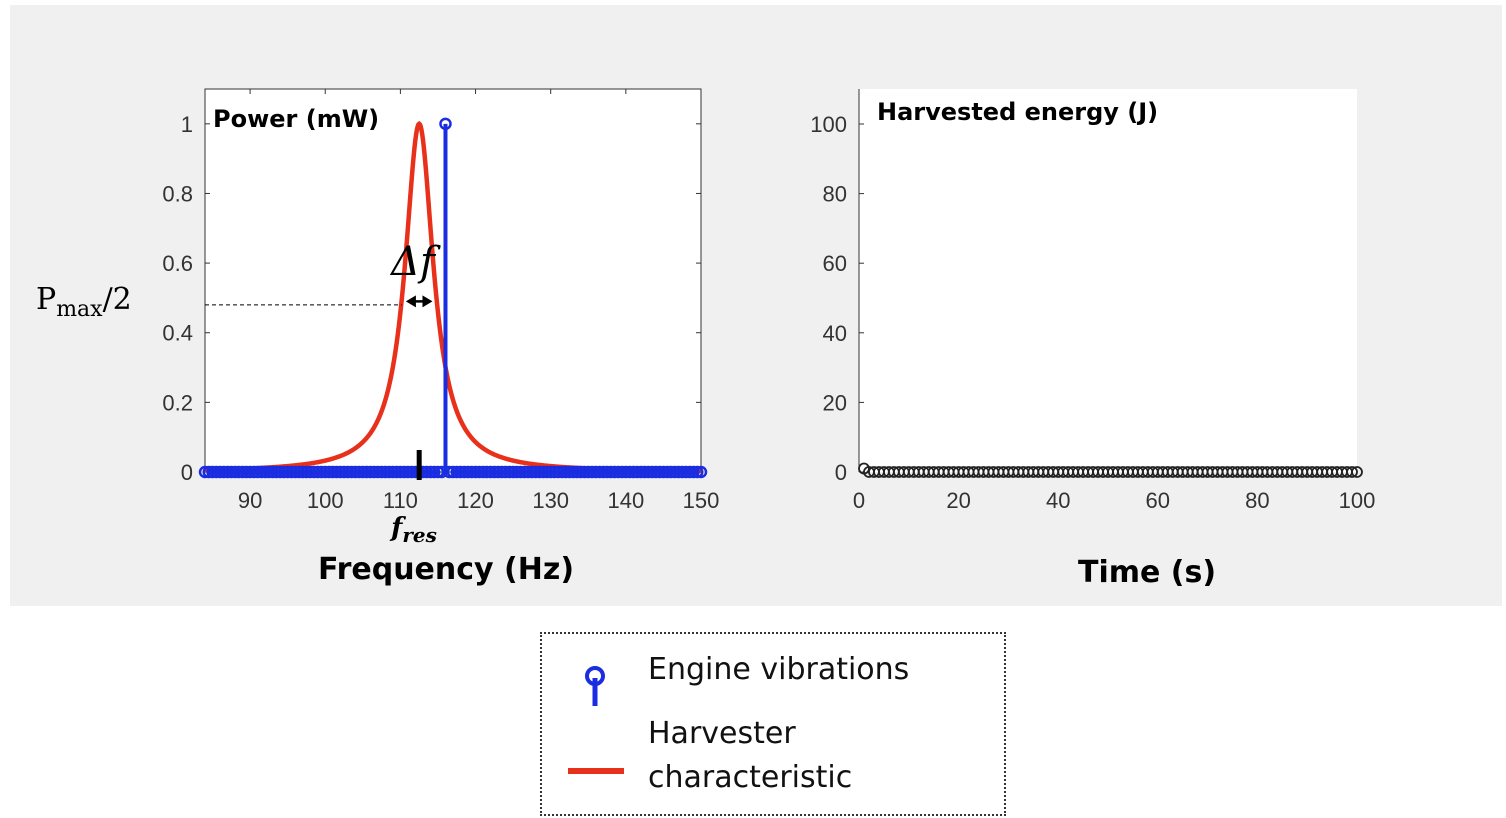 Image resolution: width=1506 pixels, height=818 pixels. What do you see at coordinates (779, 669) in the screenshot?
I see `legend-engine-label: Engine vibrations` at bounding box center [779, 669].